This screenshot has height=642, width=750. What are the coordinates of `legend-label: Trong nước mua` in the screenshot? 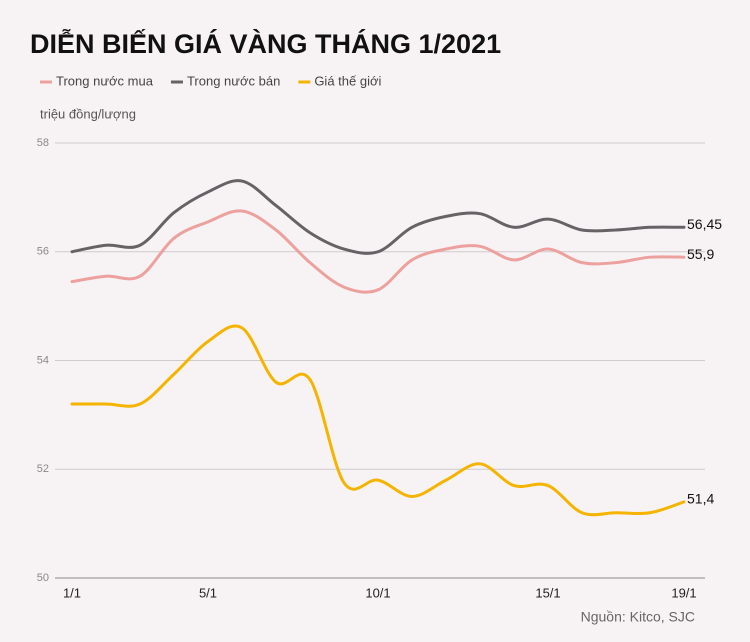 It's located at (105, 80).